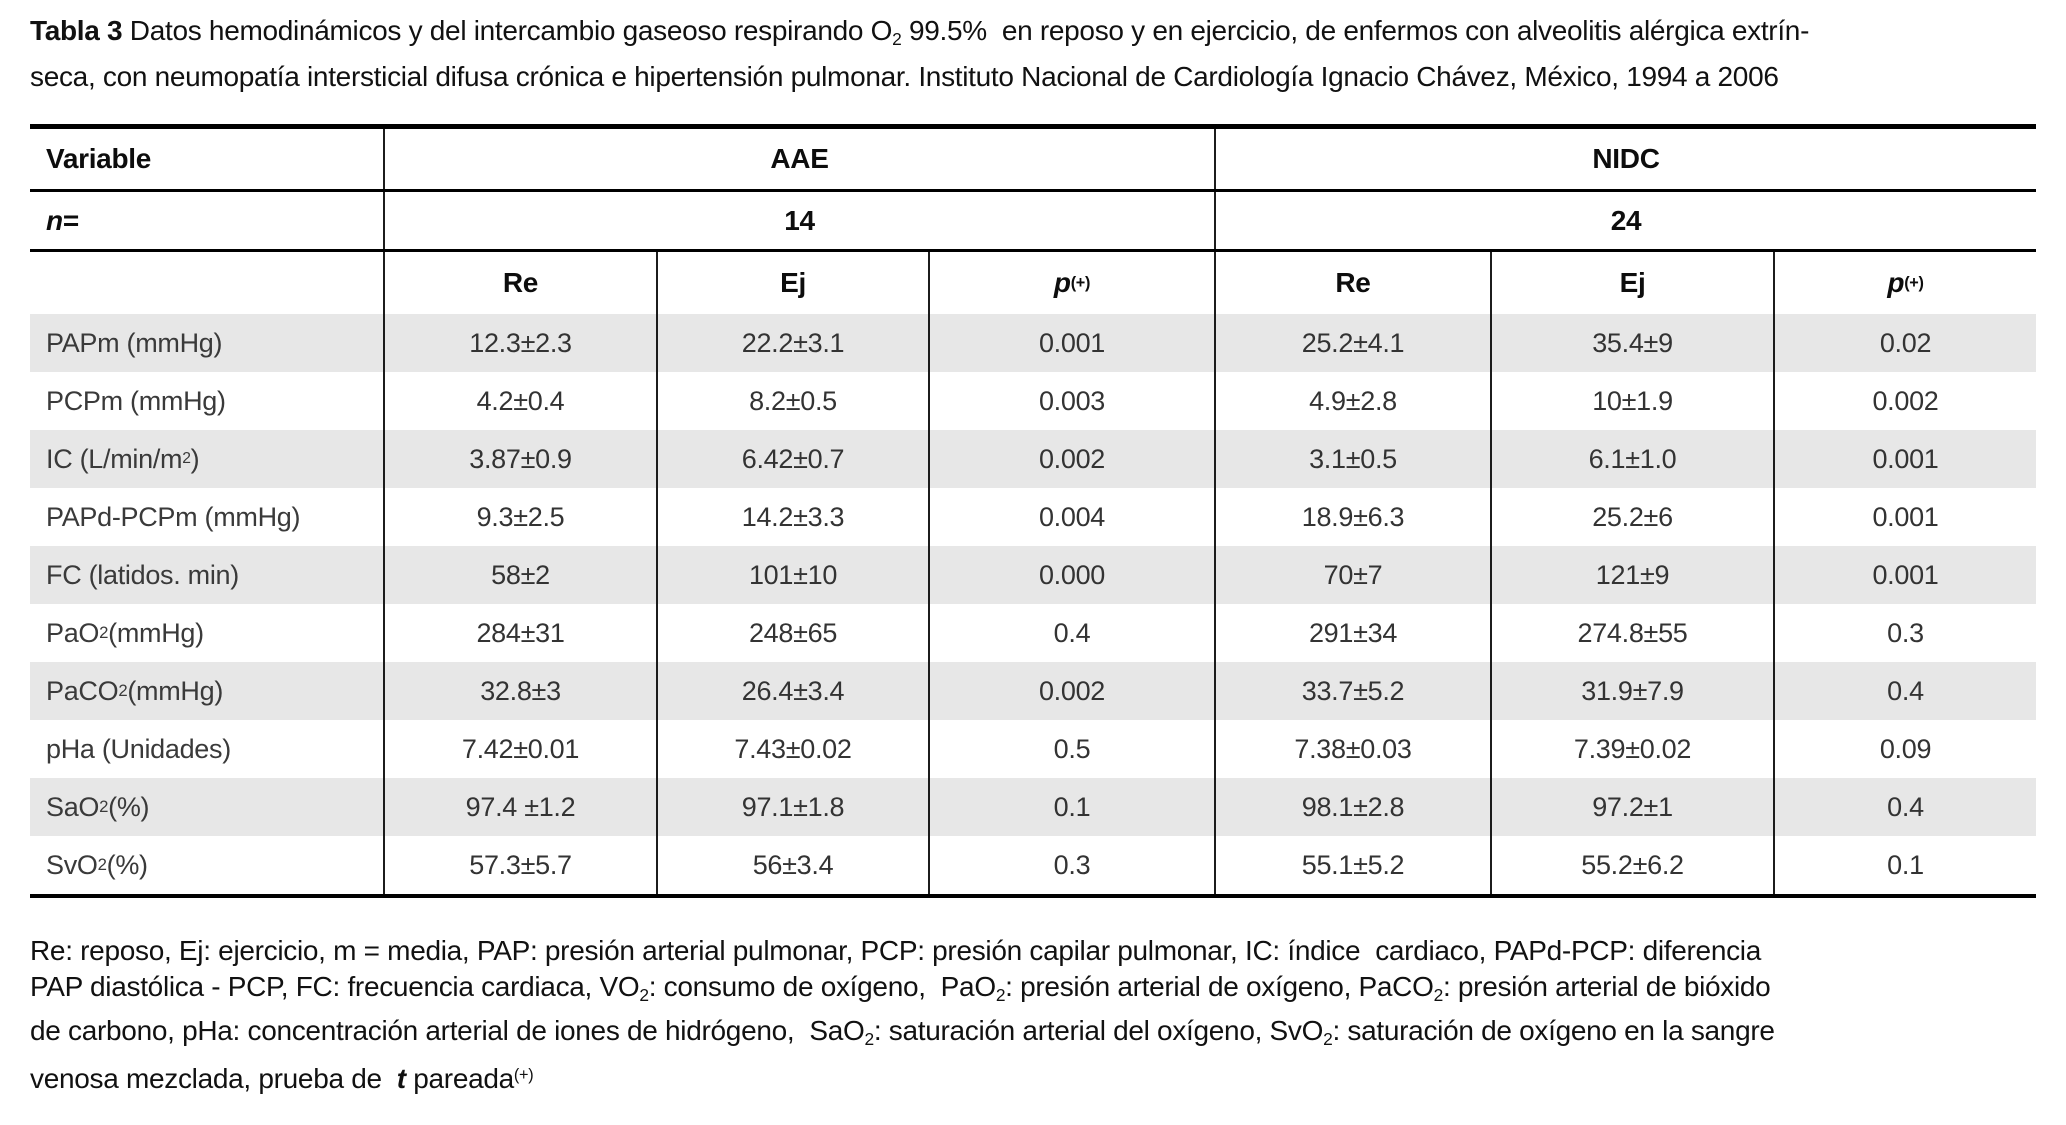 The image size is (2066, 1125). Describe the element at coordinates (1631, 633) in the screenshot. I see `table-cell: 274.8±55` at that location.